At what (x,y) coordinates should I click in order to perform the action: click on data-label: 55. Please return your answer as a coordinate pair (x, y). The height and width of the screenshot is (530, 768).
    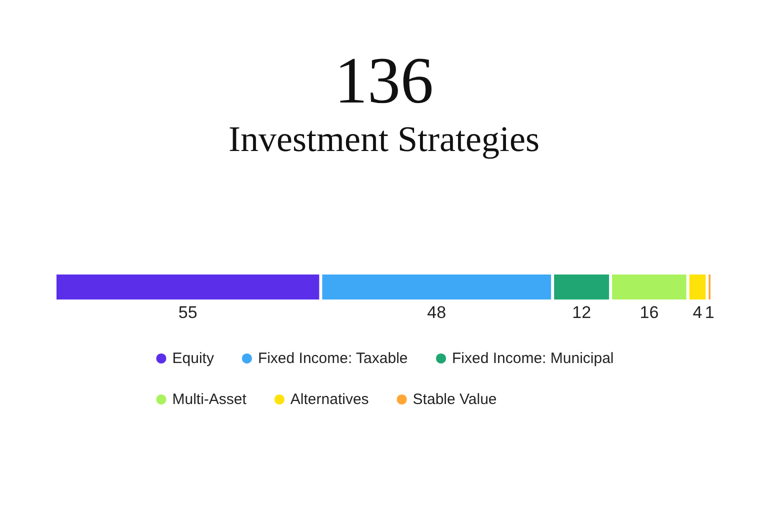
    Looking at the image, I should click on (188, 312).